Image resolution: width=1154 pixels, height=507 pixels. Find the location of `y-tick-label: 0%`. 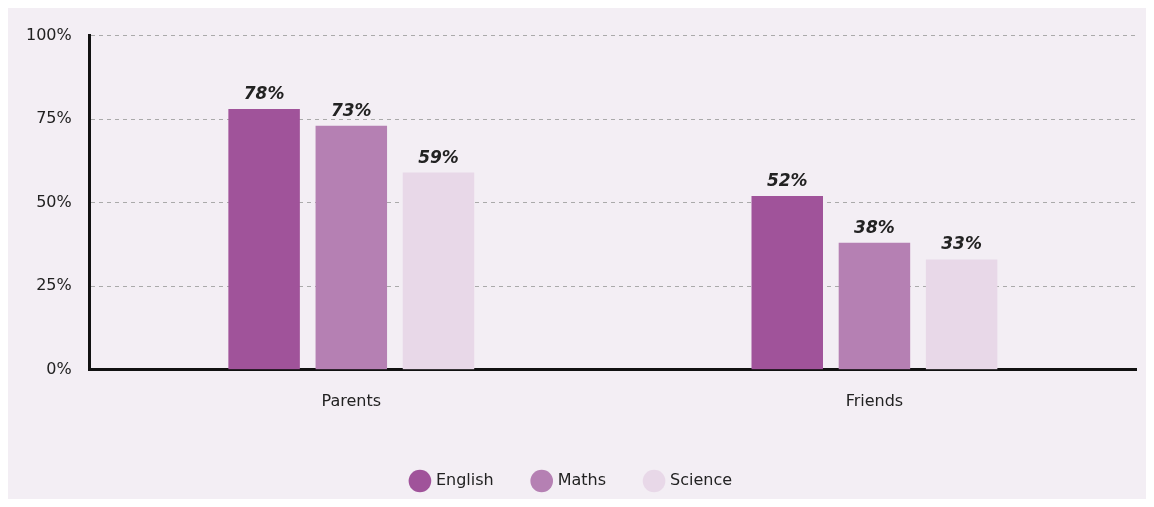

y-tick-label: 0% is located at coordinates (59, 368).